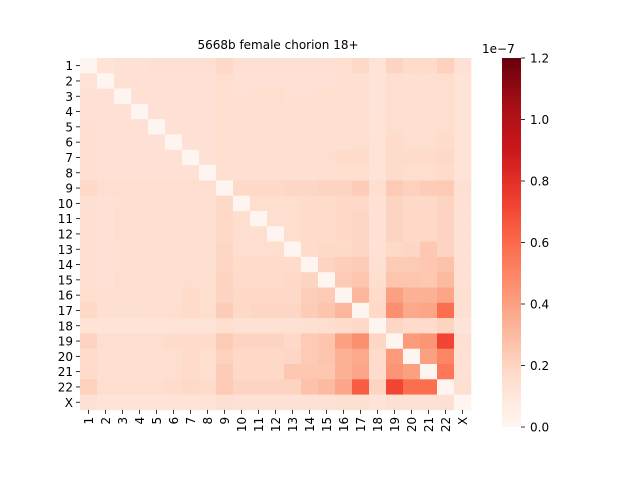 Image resolution: width=640 pixels, height=480 pixels. I want to click on x-tick-label: 7, so click(191, 421).